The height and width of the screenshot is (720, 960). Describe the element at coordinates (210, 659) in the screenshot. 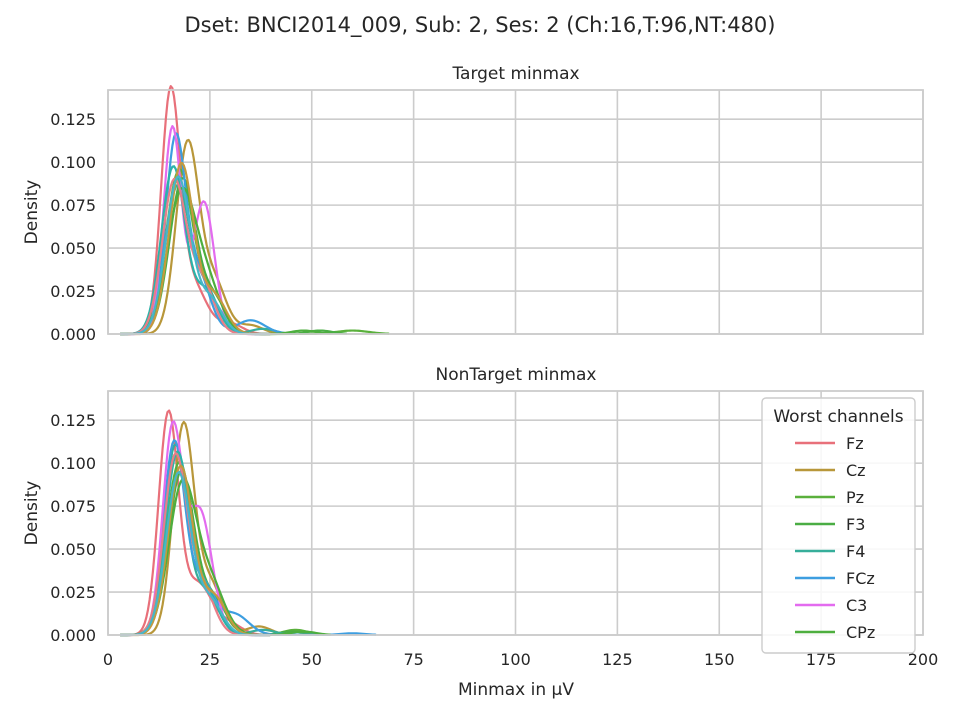

I see `x-tick-label: 25` at that location.